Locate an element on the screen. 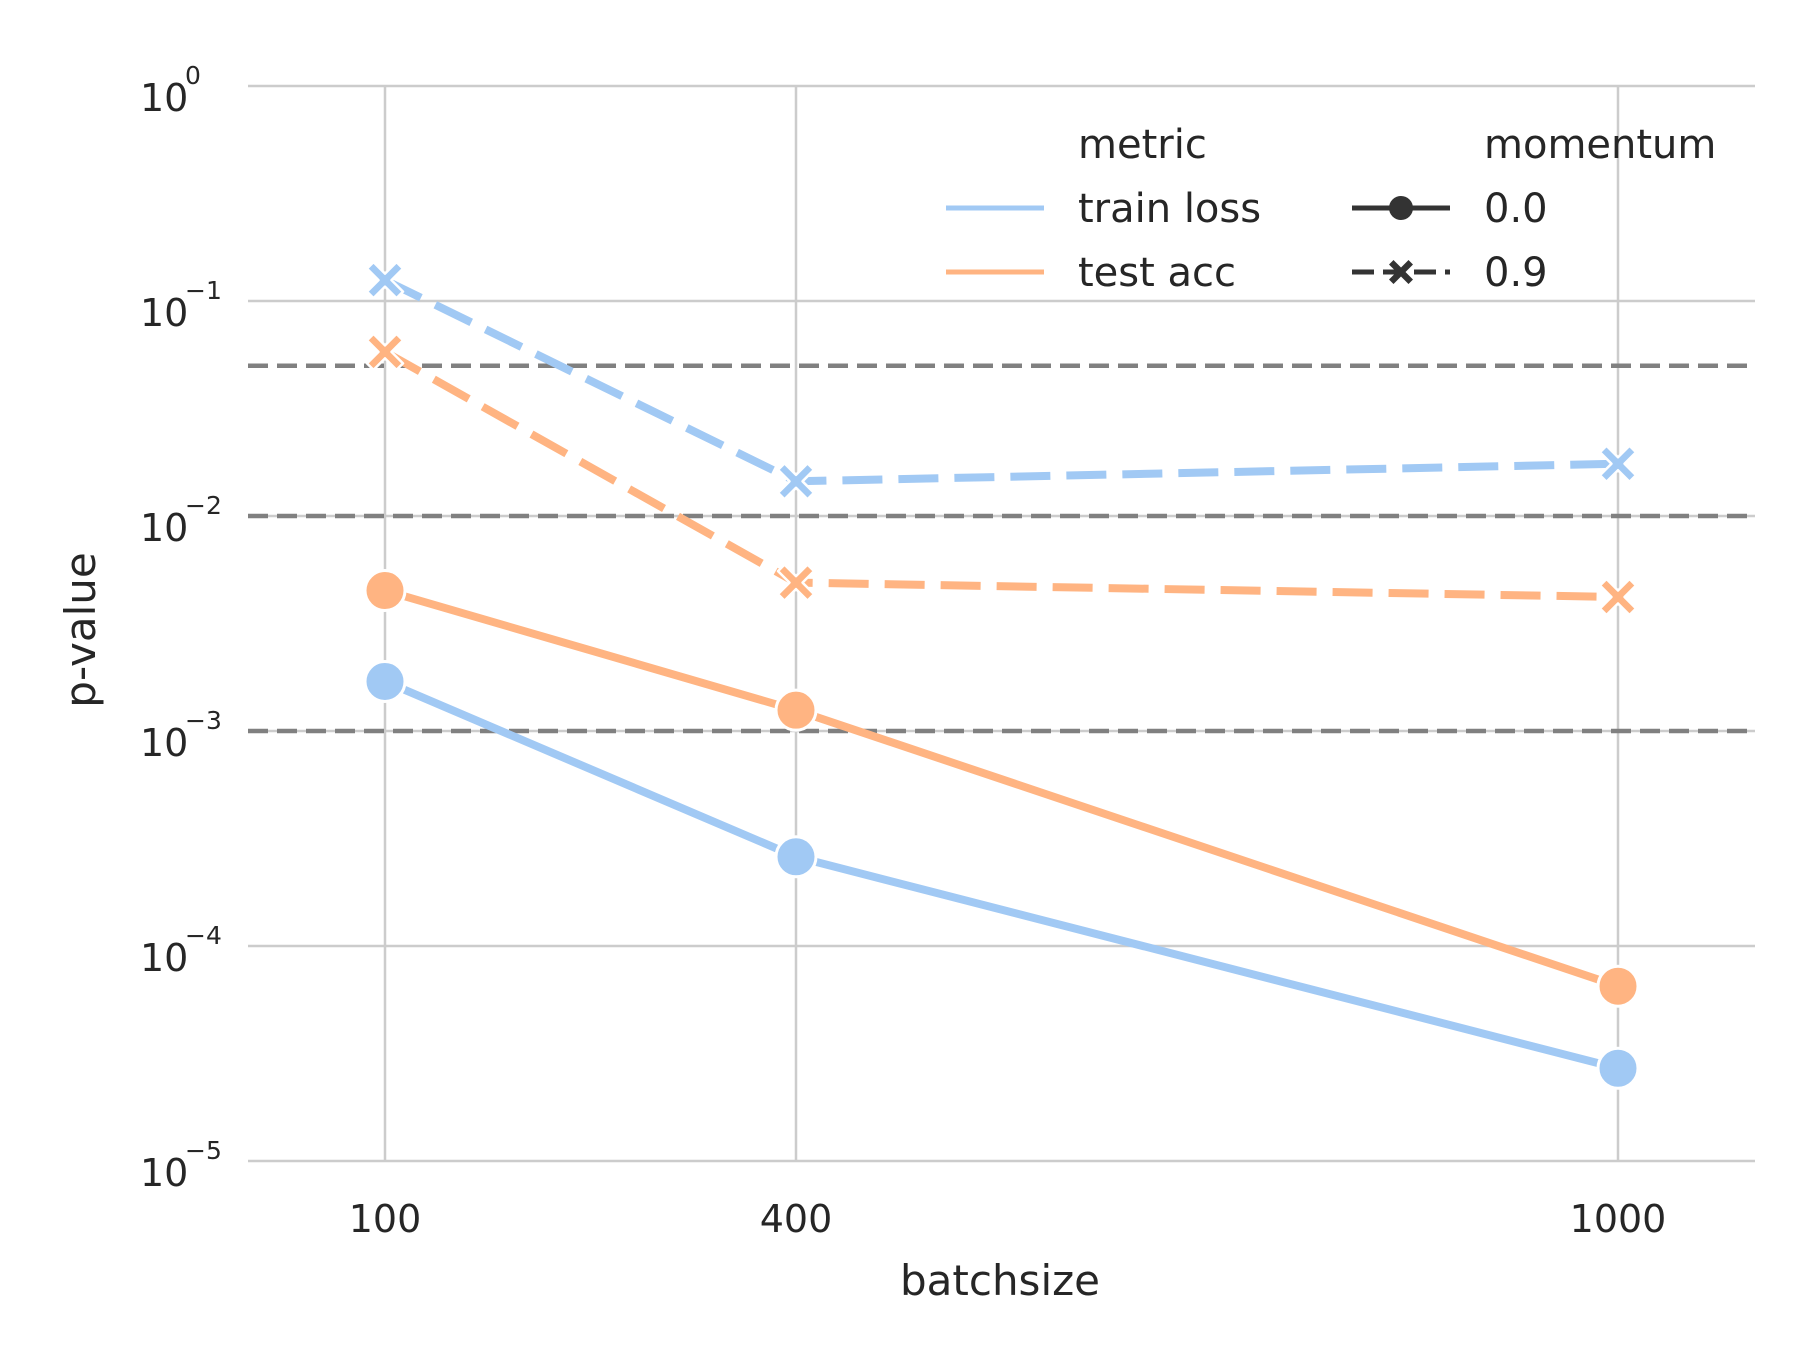 Image resolution: width=1800 pixels, height=1350 pixels. y-tick-exponent: −4 is located at coordinates (203, 935).